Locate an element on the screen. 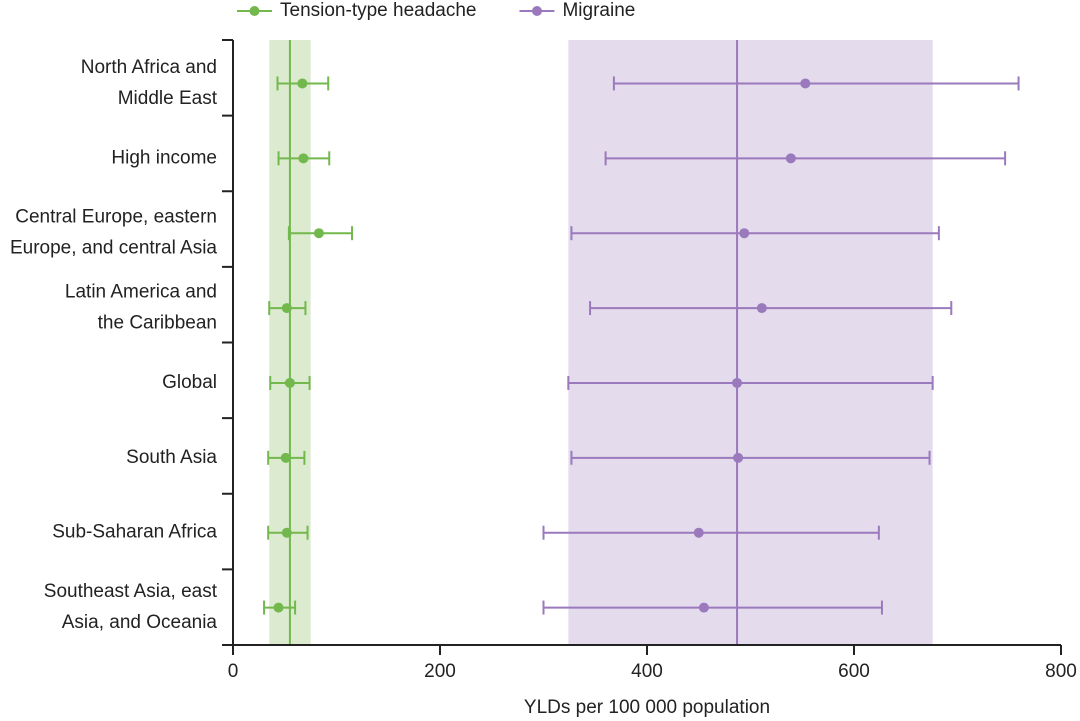 This screenshot has height=721, width=1080. x-tick-label: 200 is located at coordinates (440, 671).